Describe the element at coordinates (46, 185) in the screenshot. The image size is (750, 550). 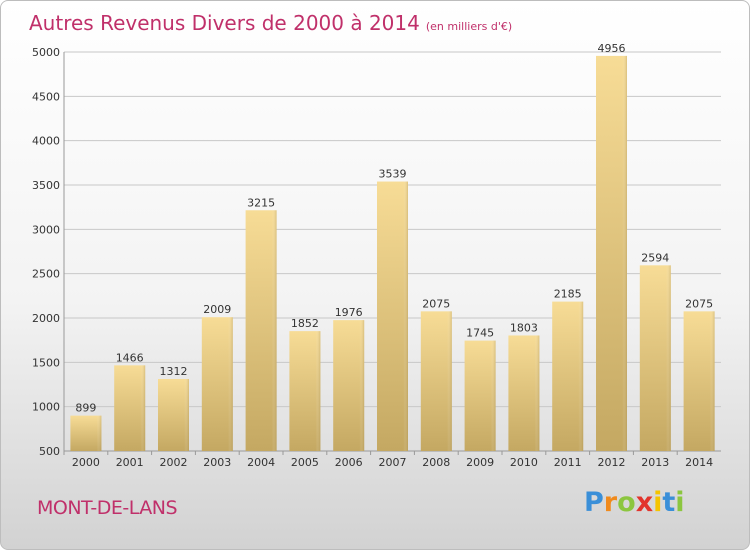
I see `y-tick-label: 3500` at that location.